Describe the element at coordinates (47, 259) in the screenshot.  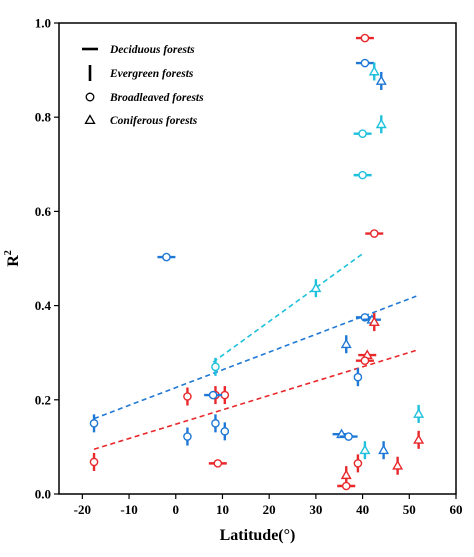
I see `y-axis-ticks: 0.0 0.2 0.4 0.6 0.8 1.0` at that location.